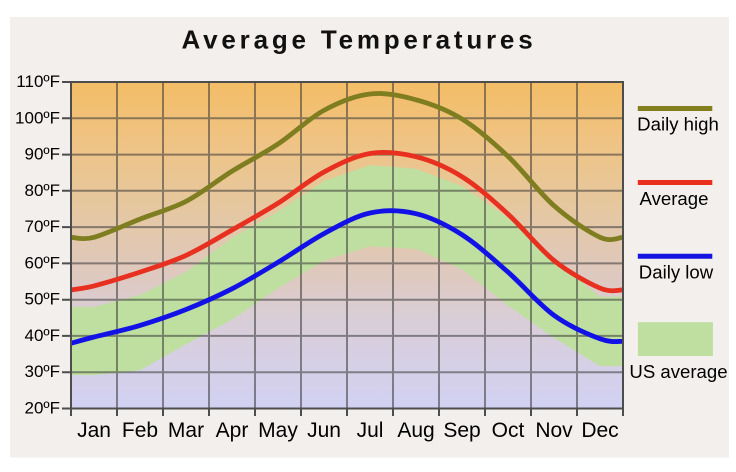  Describe the element at coordinates (38, 81) in the screenshot. I see `svg-text: 110ºF` at that location.